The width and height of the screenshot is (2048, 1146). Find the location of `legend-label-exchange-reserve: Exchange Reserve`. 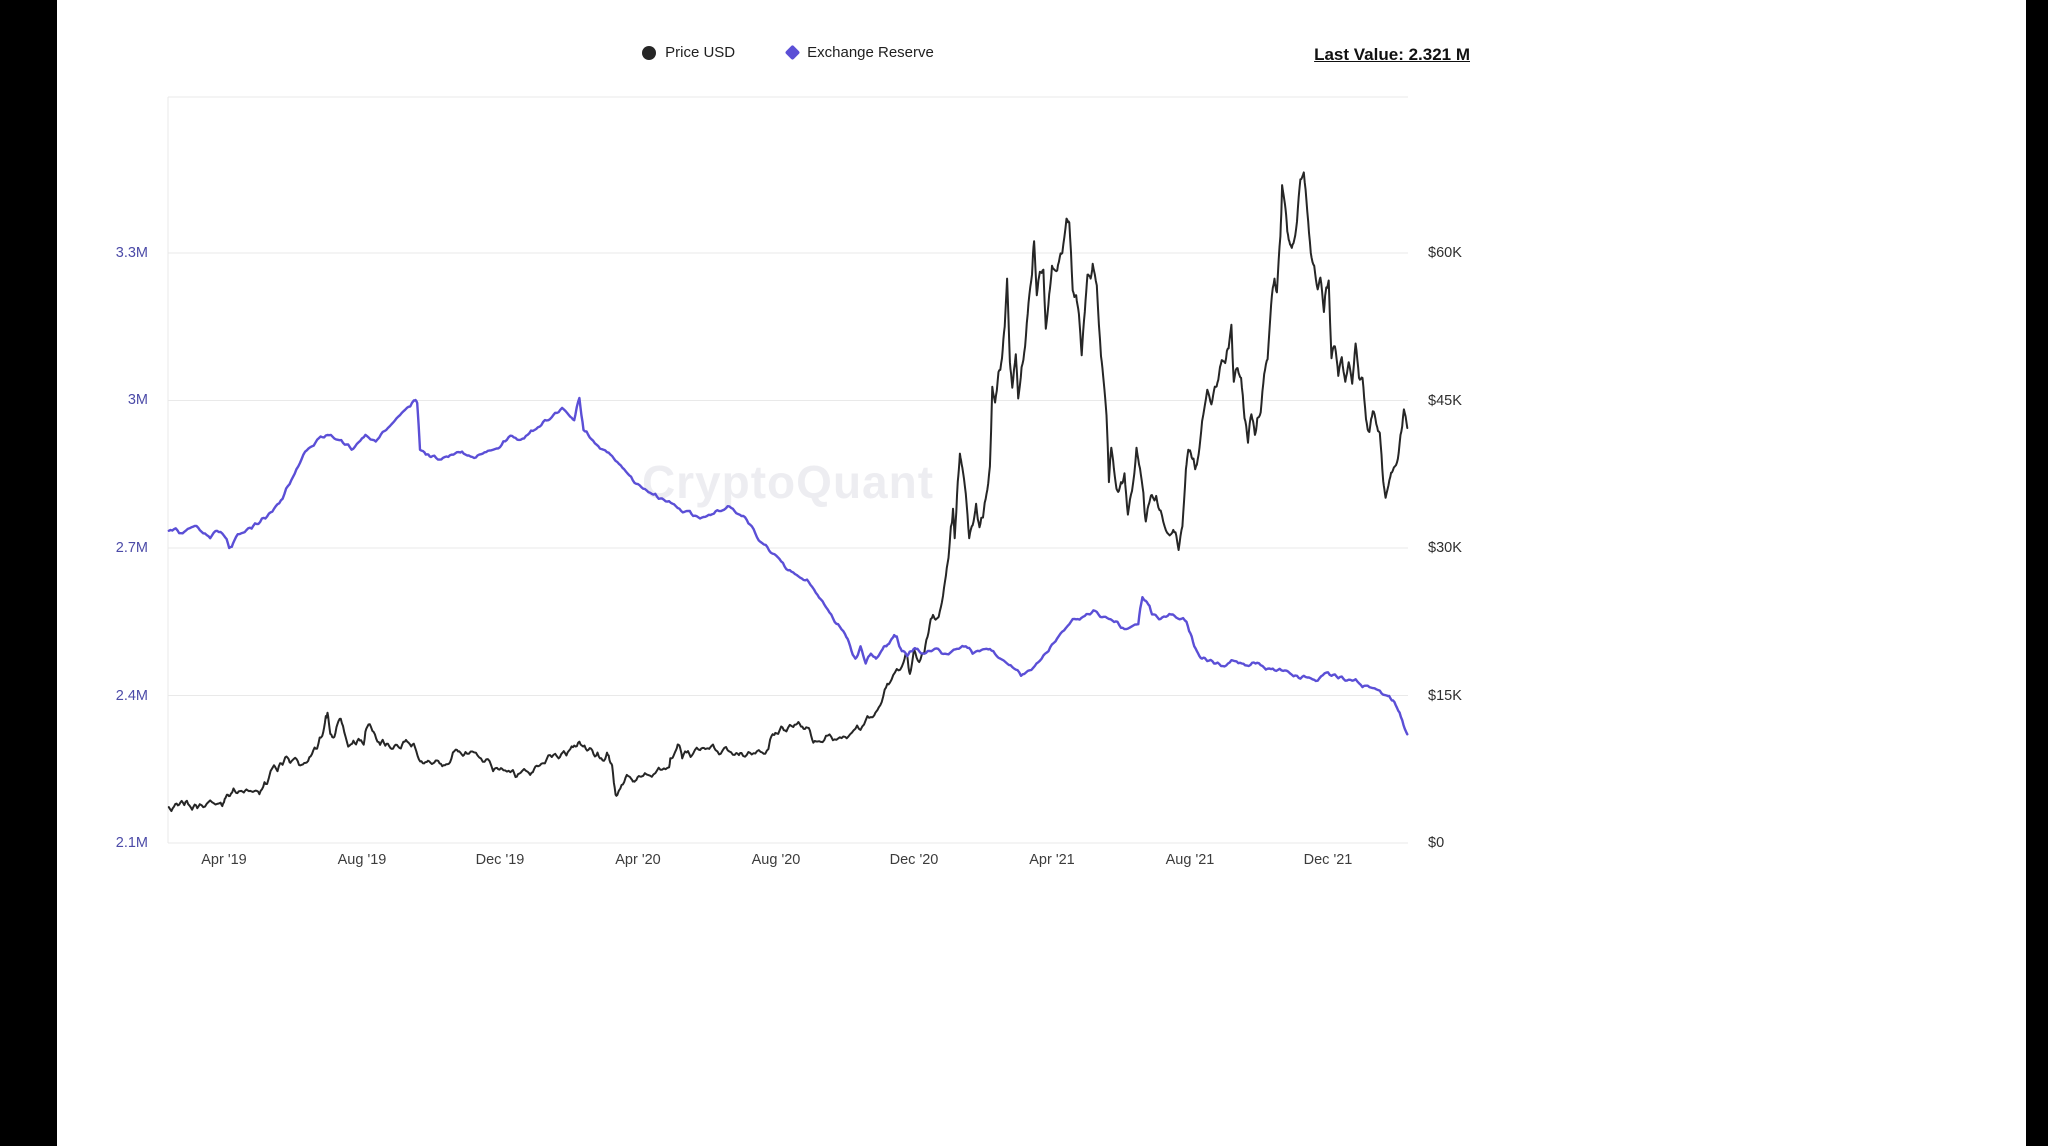

legend-label-exchange-reserve: Exchange Reserve is located at coordinates (870, 52).